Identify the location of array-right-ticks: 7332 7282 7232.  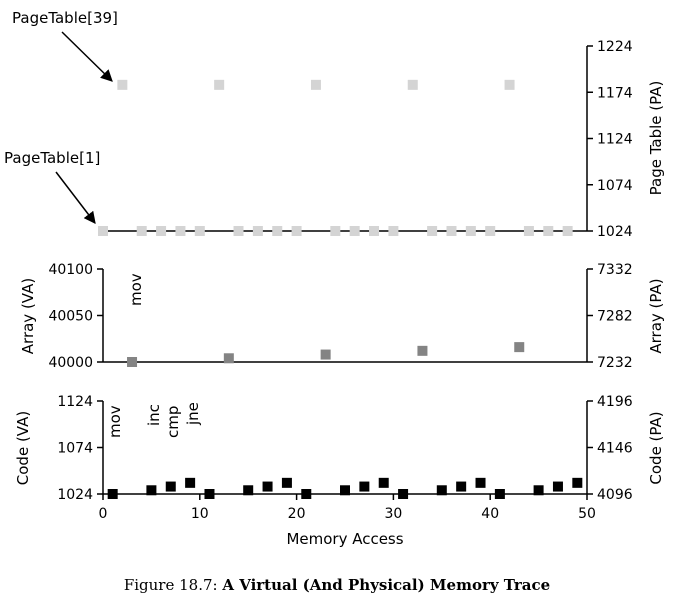
(610, 316).